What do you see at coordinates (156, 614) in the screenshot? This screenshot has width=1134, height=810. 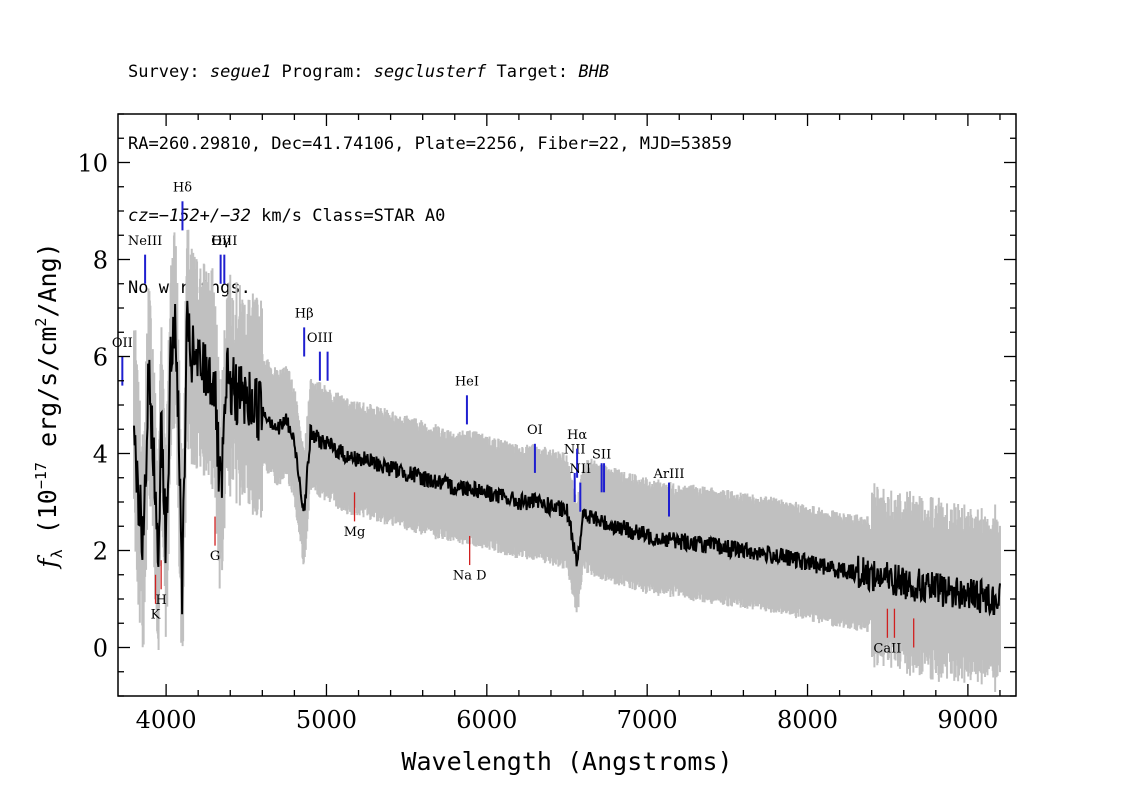 I see `line-label: K` at bounding box center [156, 614].